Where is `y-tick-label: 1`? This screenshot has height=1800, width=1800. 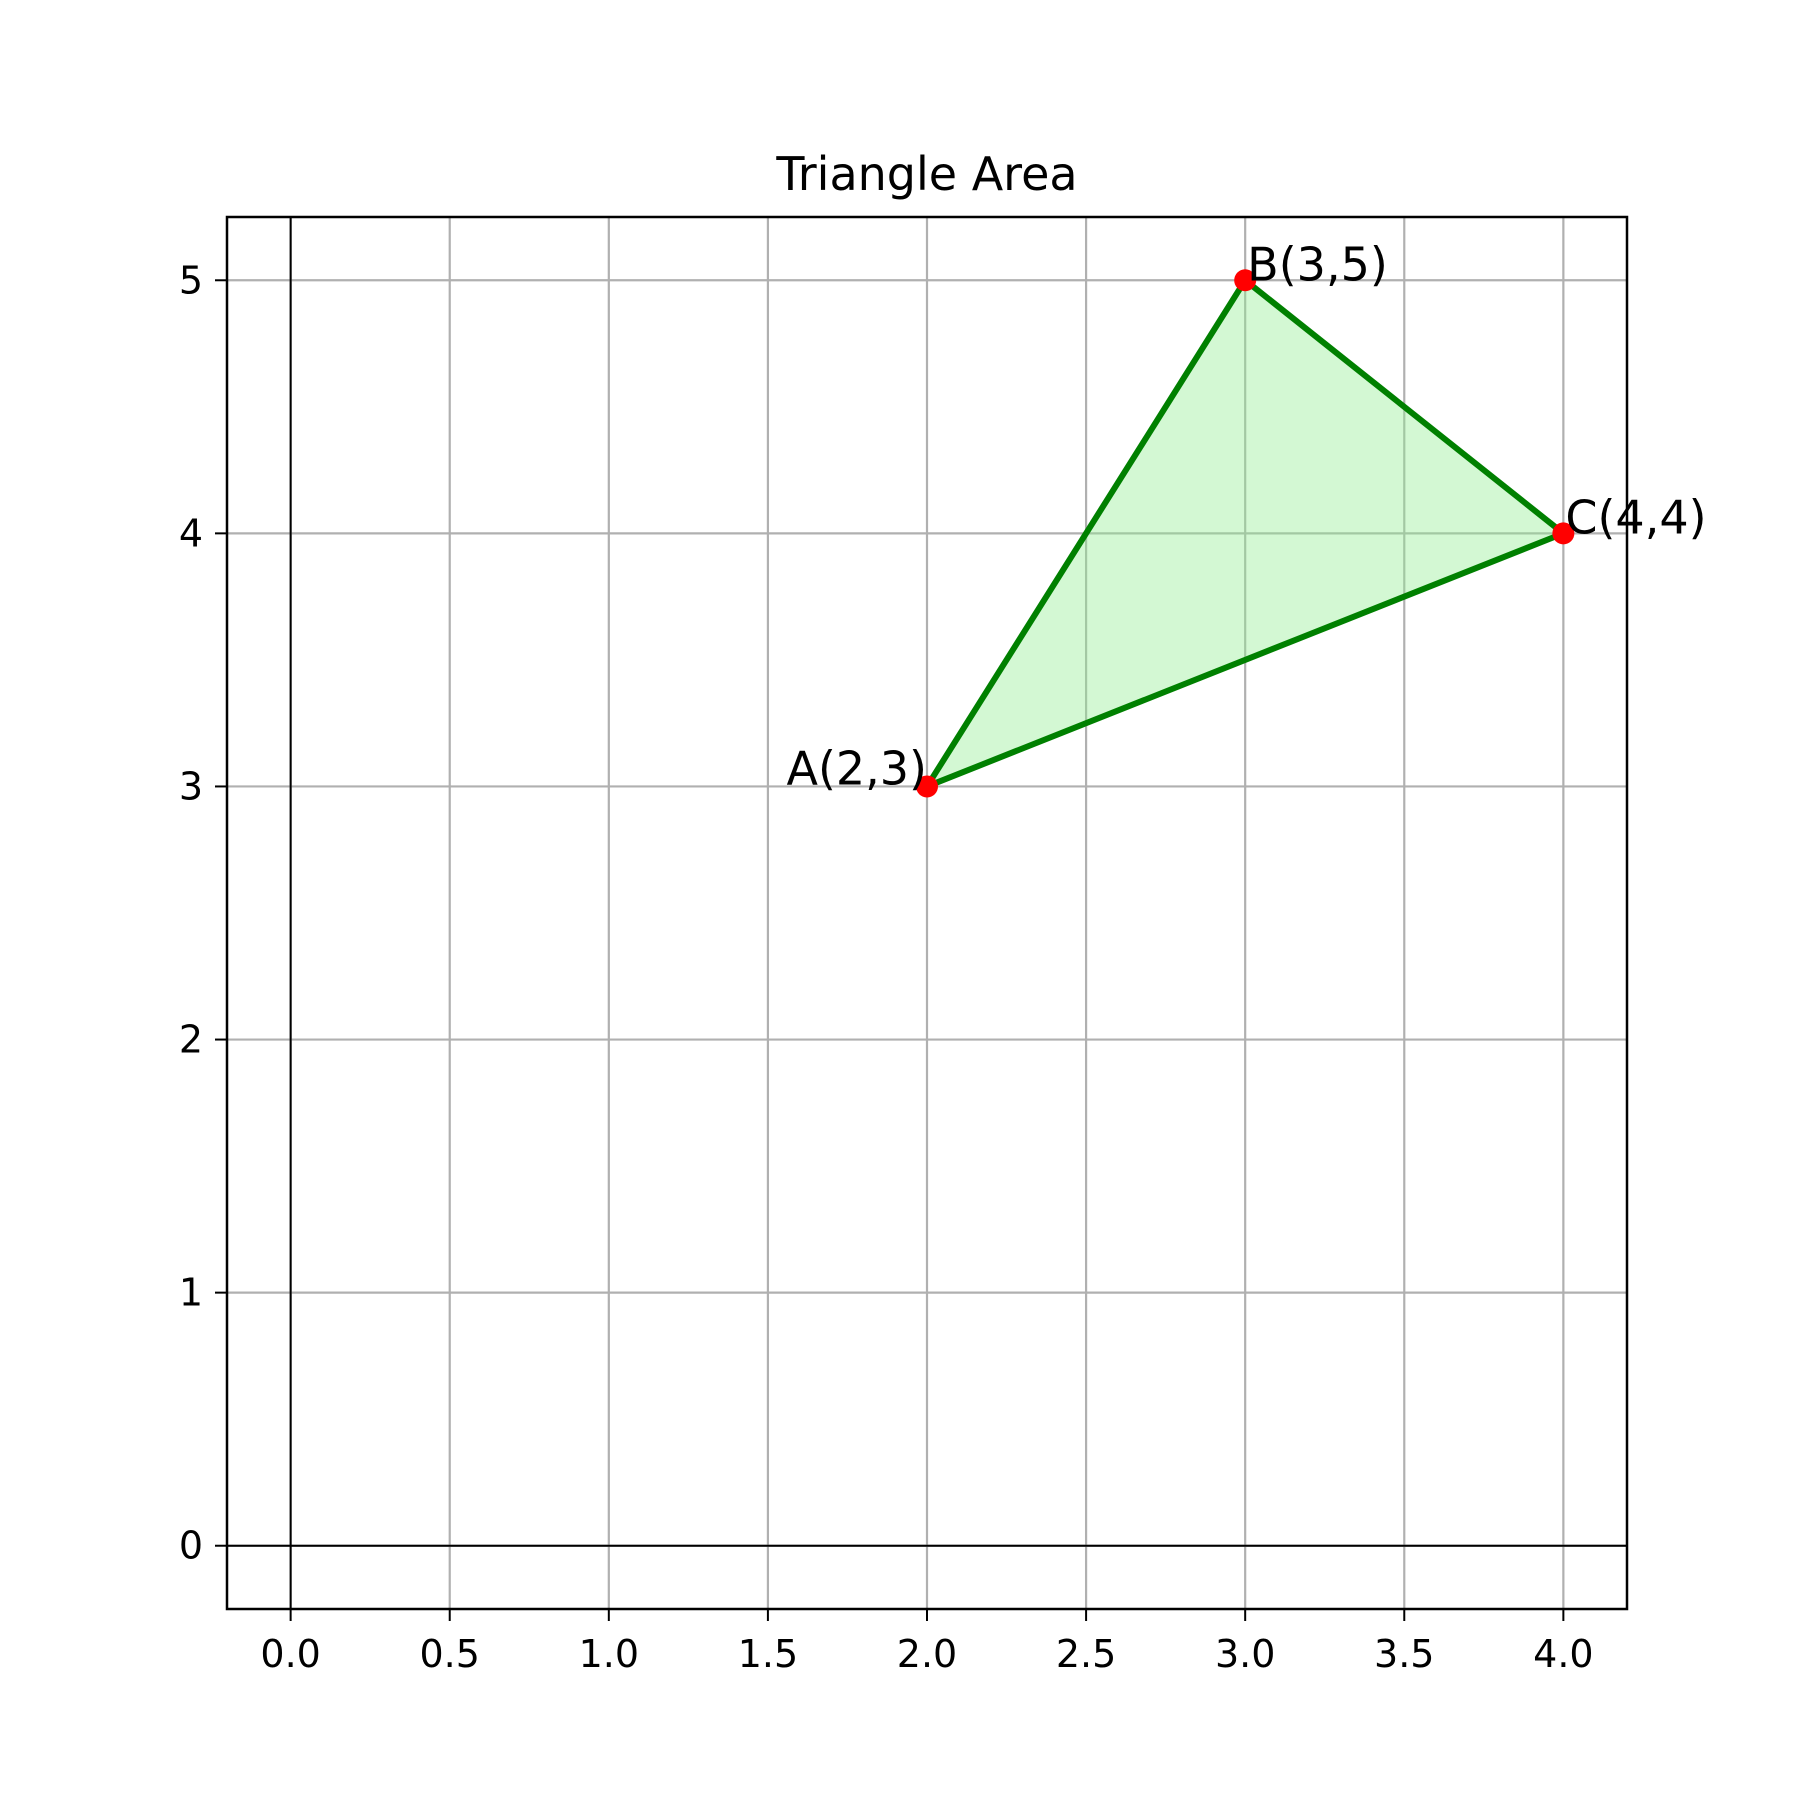
y-tick-label: 1 is located at coordinates (191, 1293).